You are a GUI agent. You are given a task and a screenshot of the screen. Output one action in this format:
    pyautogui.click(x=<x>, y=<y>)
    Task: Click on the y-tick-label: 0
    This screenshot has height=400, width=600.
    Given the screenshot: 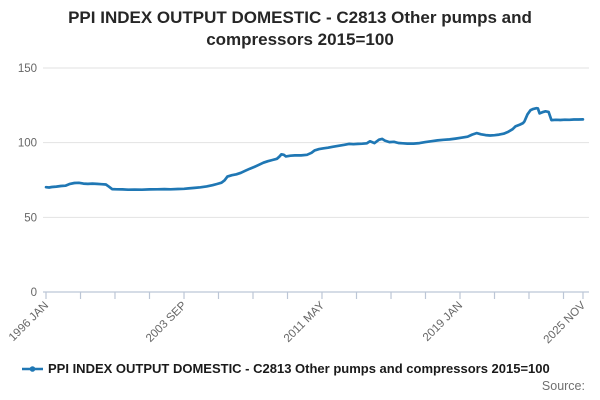 What is the action you would take?
    pyautogui.click(x=34, y=293)
    